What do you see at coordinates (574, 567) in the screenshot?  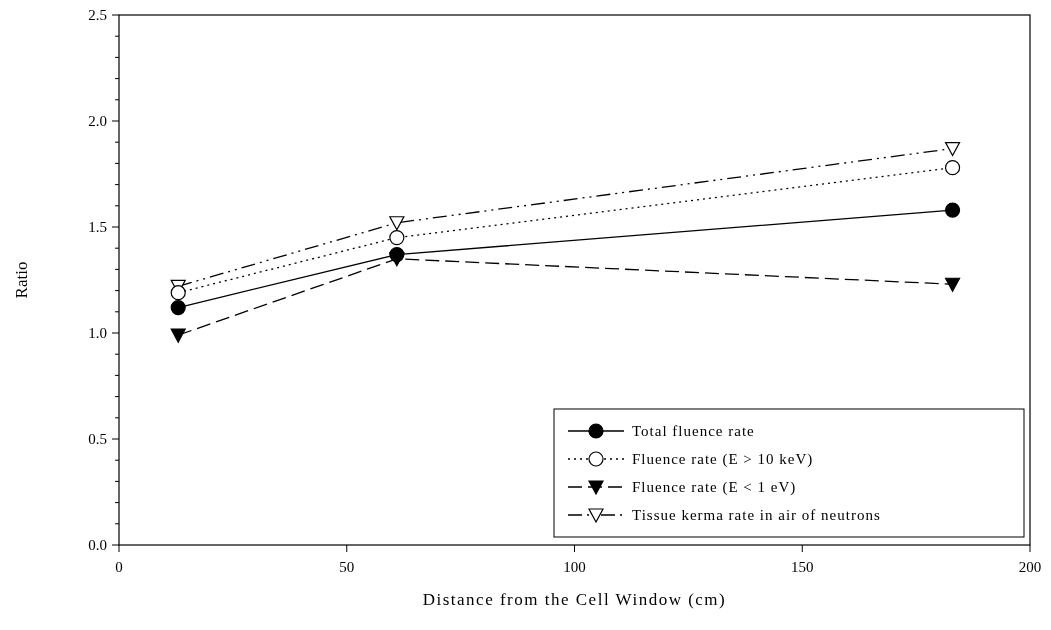 I see `x-tick-label: 100` at bounding box center [574, 567].